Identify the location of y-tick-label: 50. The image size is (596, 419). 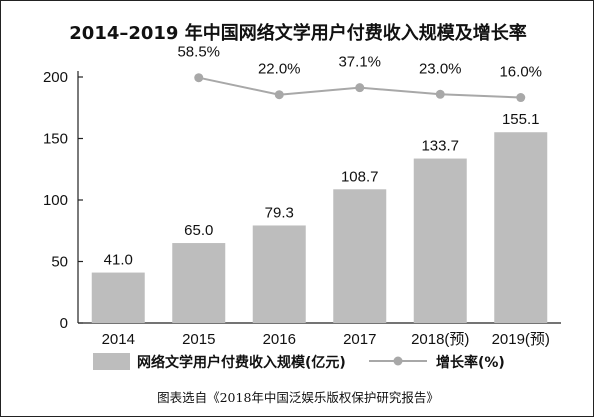
(59, 262).